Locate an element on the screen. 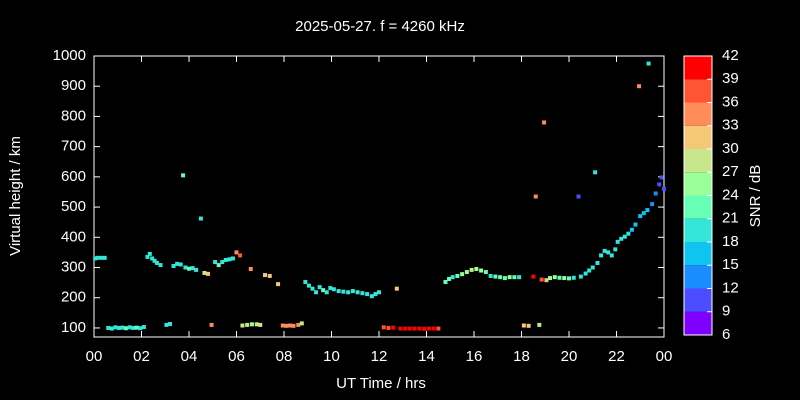  colorbar-tick-label: 27 is located at coordinates (730, 171).